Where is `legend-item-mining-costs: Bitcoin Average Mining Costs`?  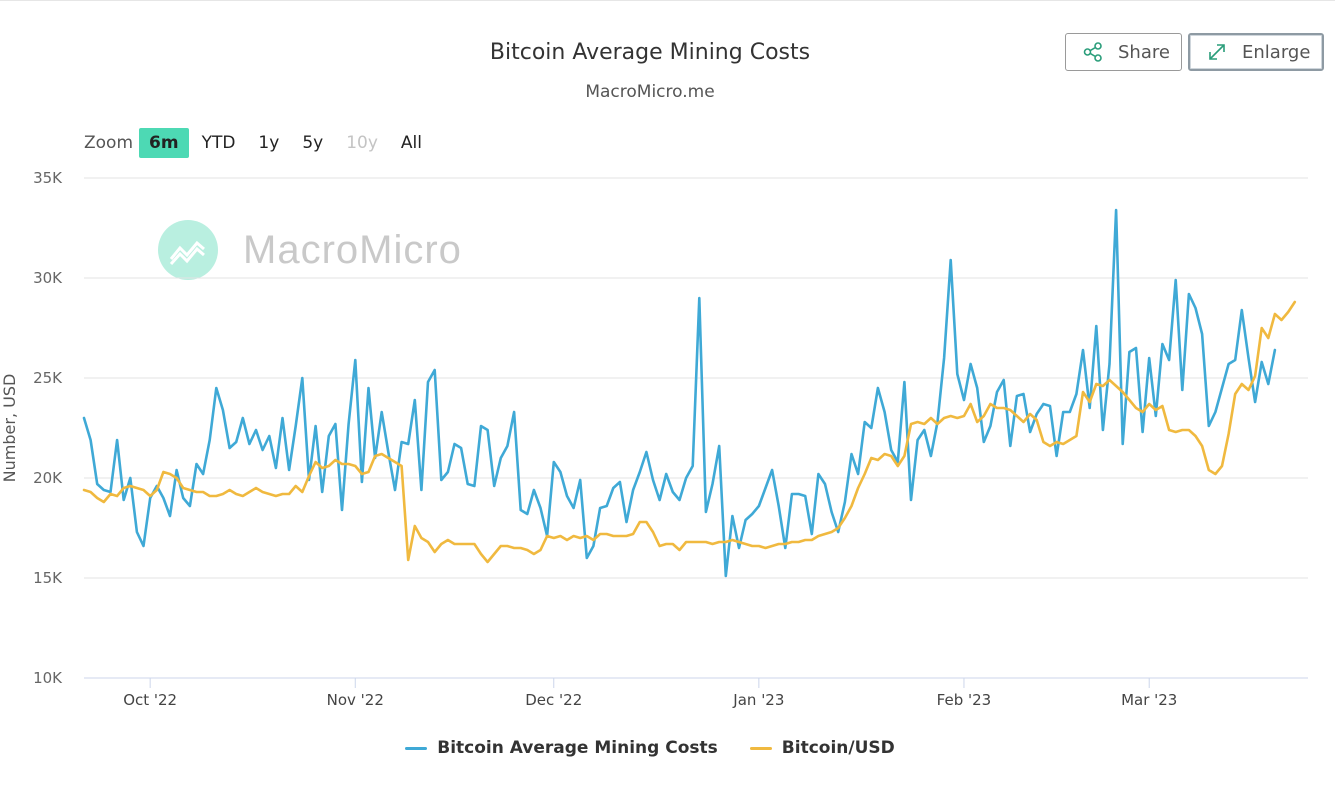
legend-item-mining-costs: Bitcoin Average Mining Costs is located at coordinates (561, 748).